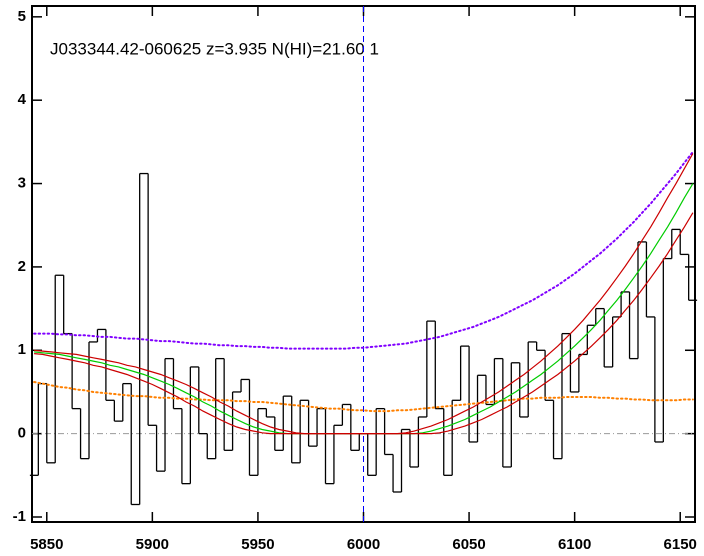  Describe the element at coordinates (680, 544) in the screenshot. I see `x-tick-label: 6150` at that location.